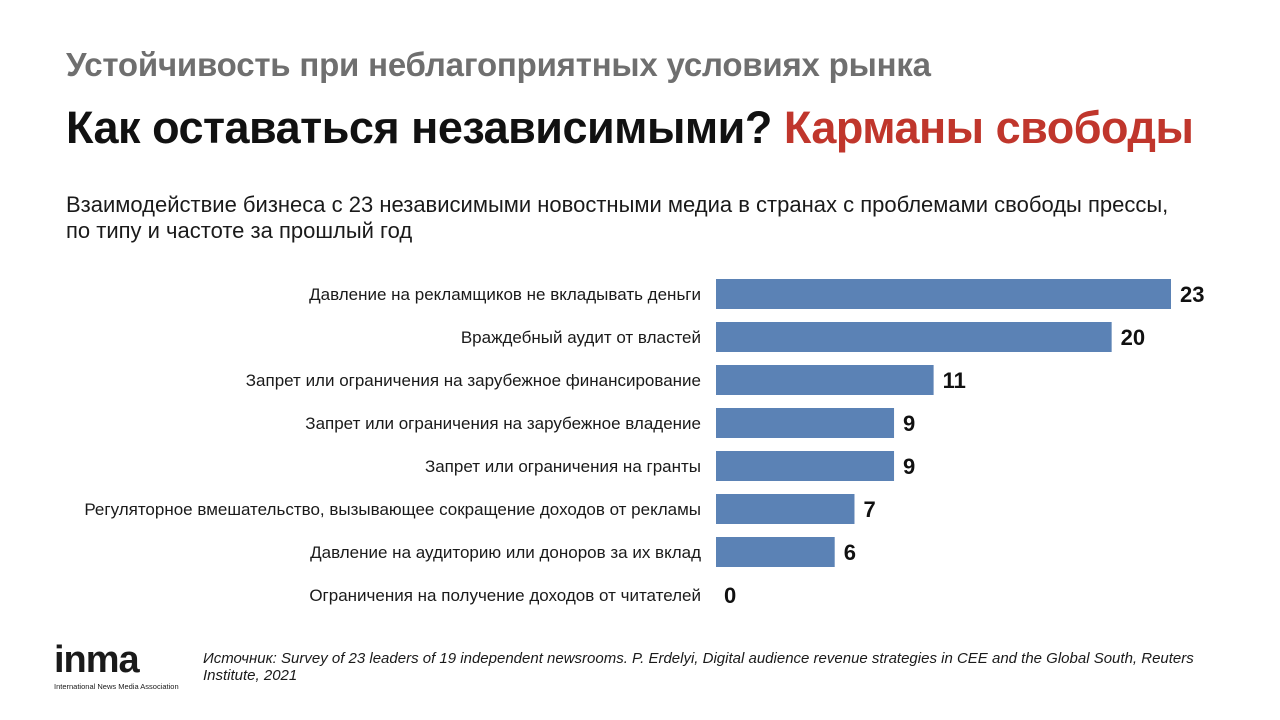 The height and width of the screenshot is (720, 1280). I want to click on value-label: 23, so click(1192, 294).